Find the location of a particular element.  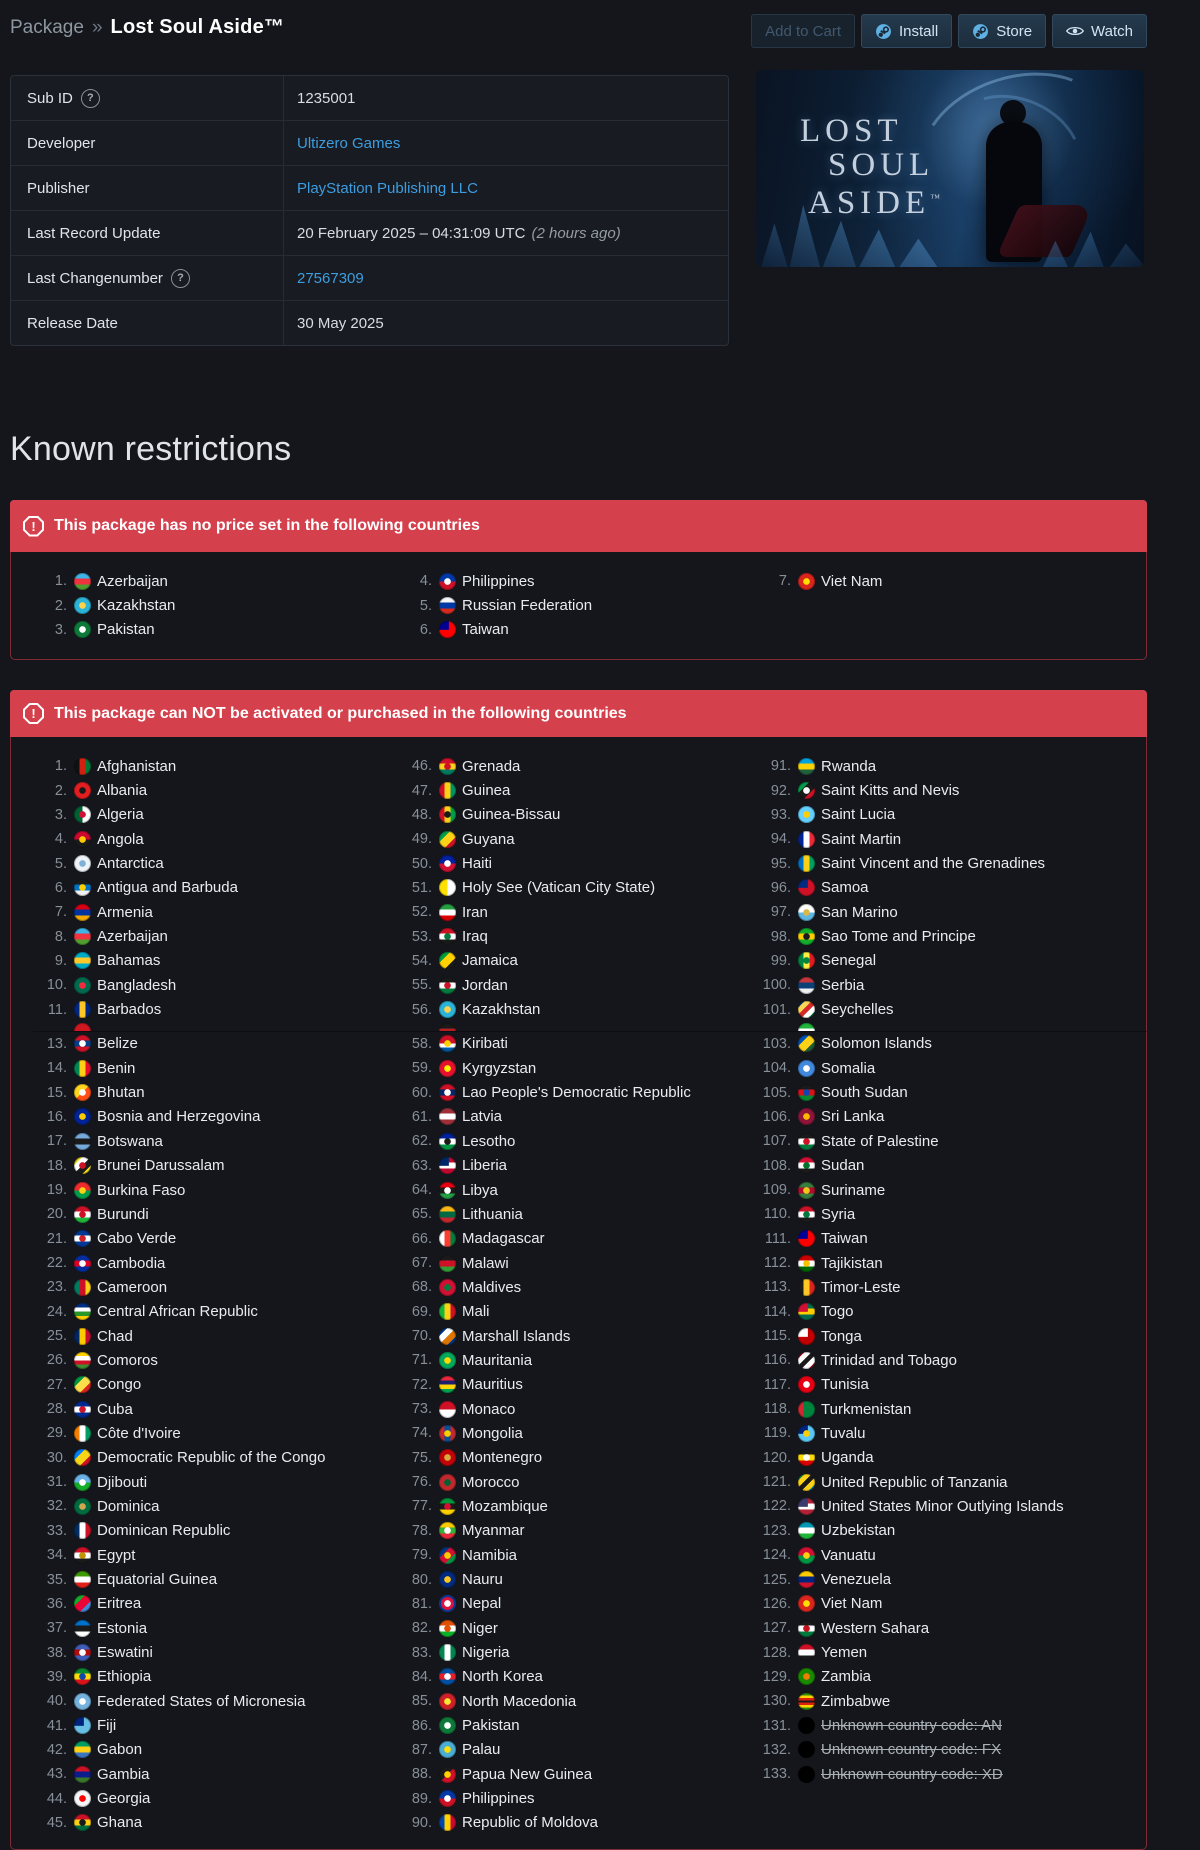

country-name: Congo is located at coordinates (119, 1385).